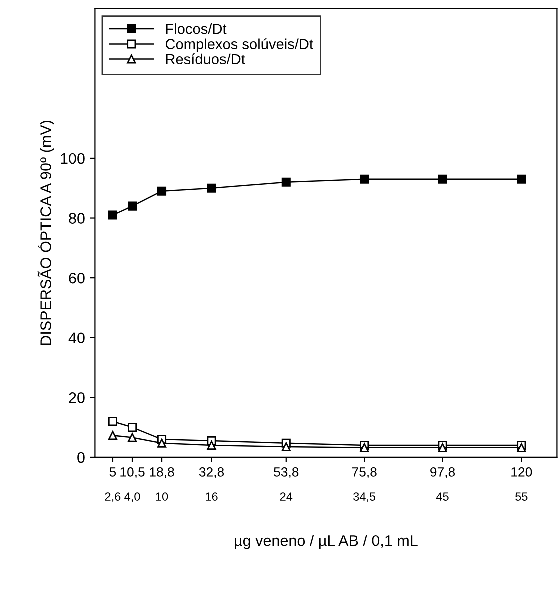 The image size is (560, 598). What do you see at coordinates (443, 473) in the screenshot?
I see `x-tick-label: 97,8` at bounding box center [443, 473].